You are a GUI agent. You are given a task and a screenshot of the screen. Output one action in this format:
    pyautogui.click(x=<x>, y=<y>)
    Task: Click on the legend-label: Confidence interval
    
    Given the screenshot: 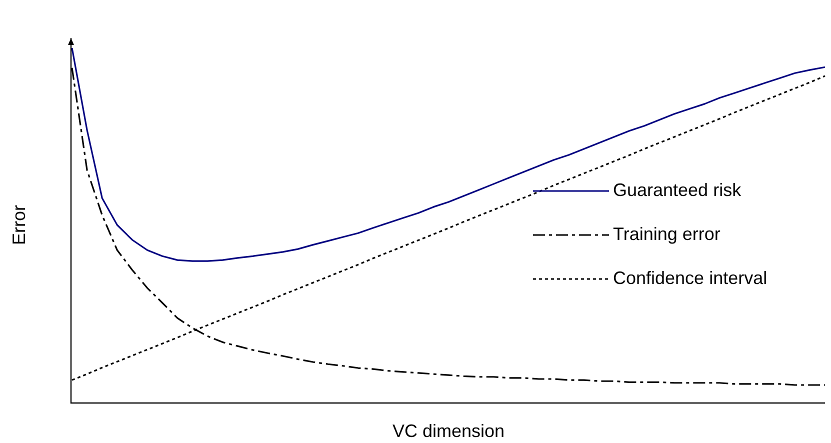 What is the action you would take?
    pyautogui.click(x=690, y=278)
    